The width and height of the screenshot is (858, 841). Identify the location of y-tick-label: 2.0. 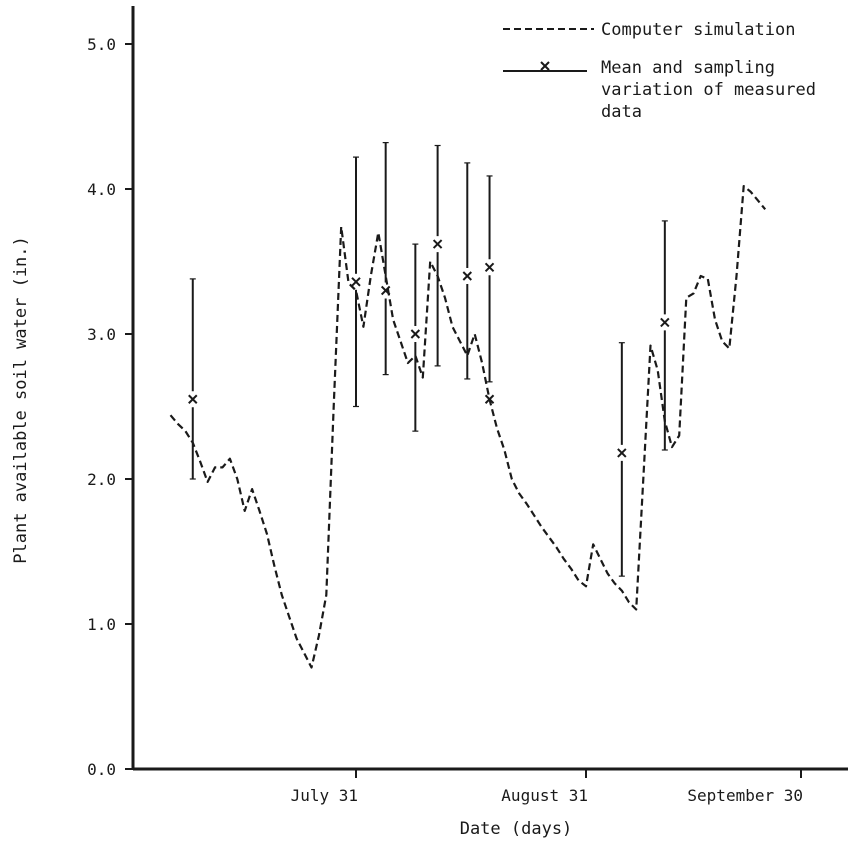
(101, 479).